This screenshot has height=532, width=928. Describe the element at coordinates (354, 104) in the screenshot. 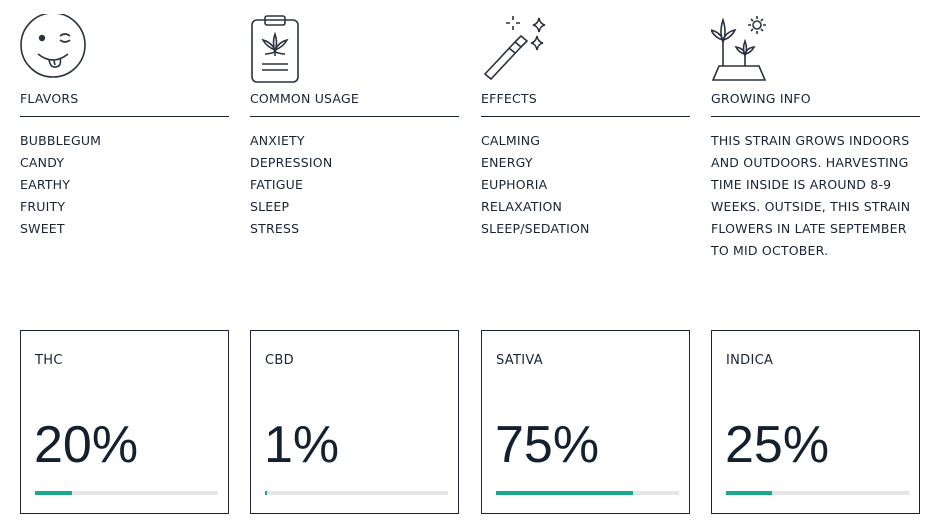

I see `column-title: COMMON USAGE` at that location.